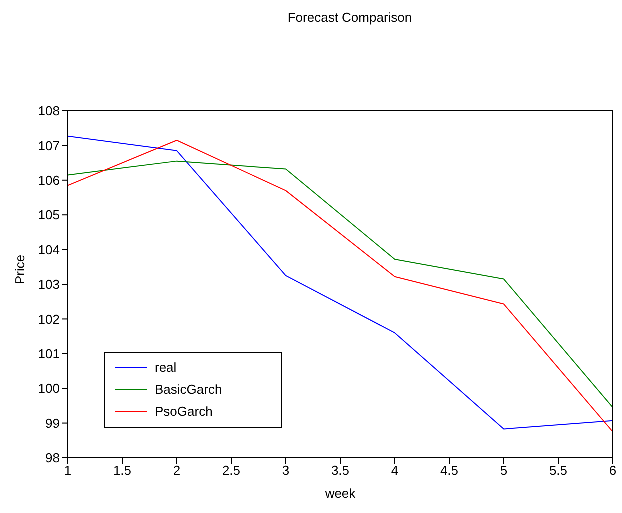 This screenshot has width=622, height=513. Describe the element at coordinates (49, 111) in the screenshot. I see `y-tick-label: 108` at that location.